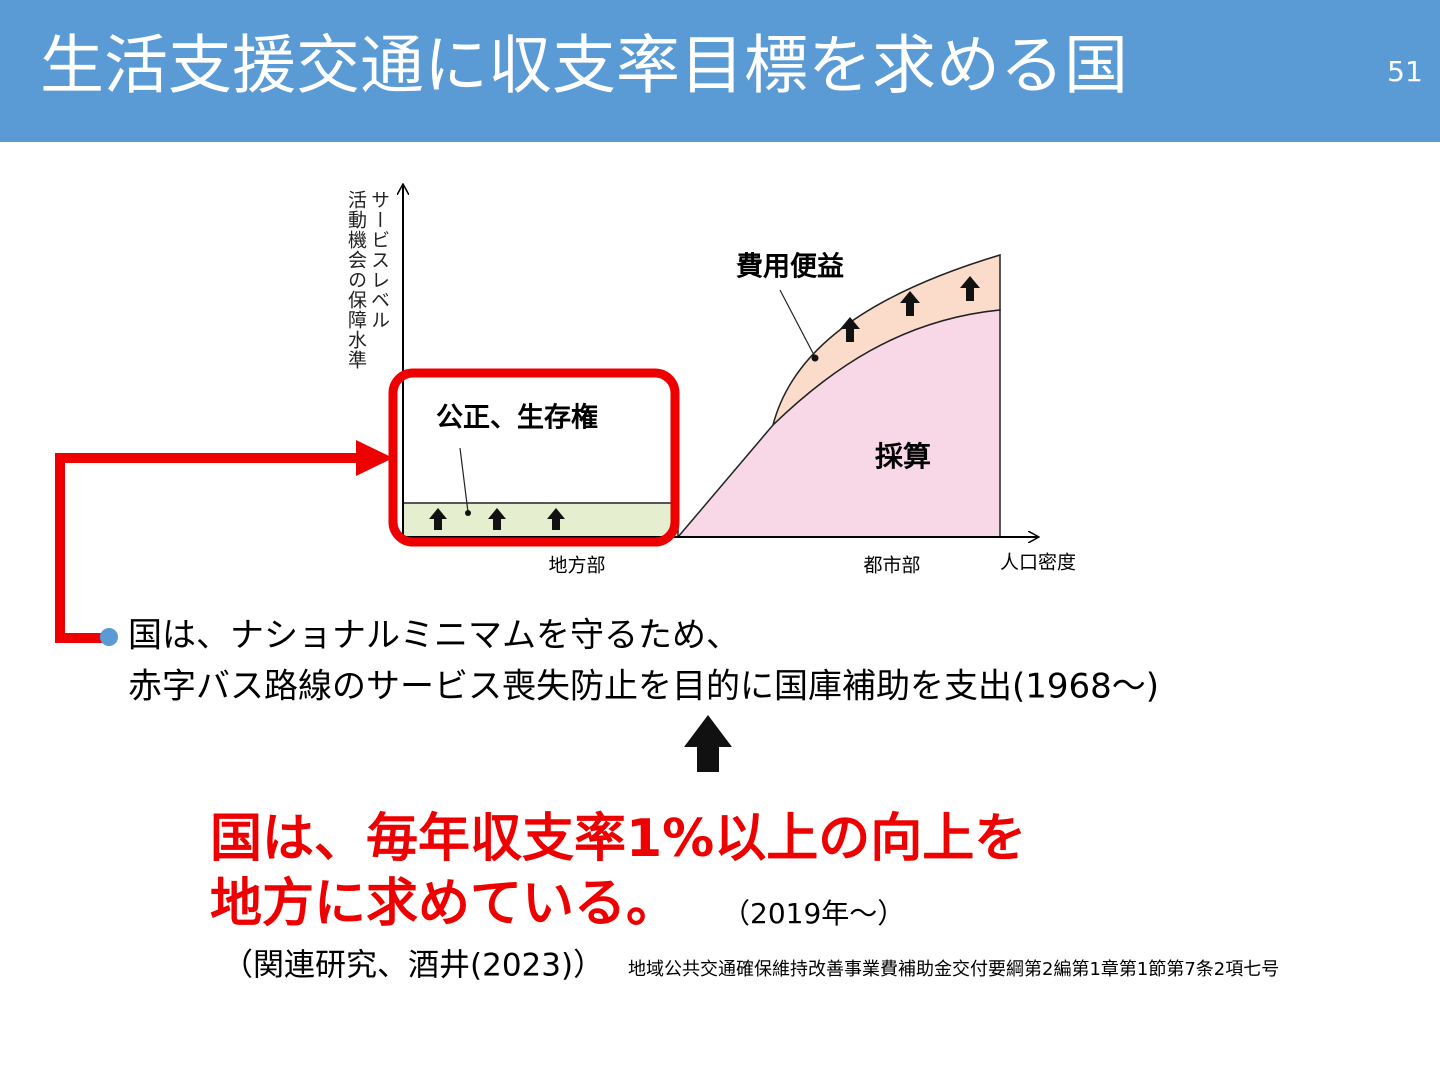 The width and height of the screenshot is (1440, 1080). Describe the element at coordinates (643, 687) in the screenshot. I see `bullet-text: 赤字バス路線のサービス喪失防止を目的に国庫補助を支出(1968～)` at that location.